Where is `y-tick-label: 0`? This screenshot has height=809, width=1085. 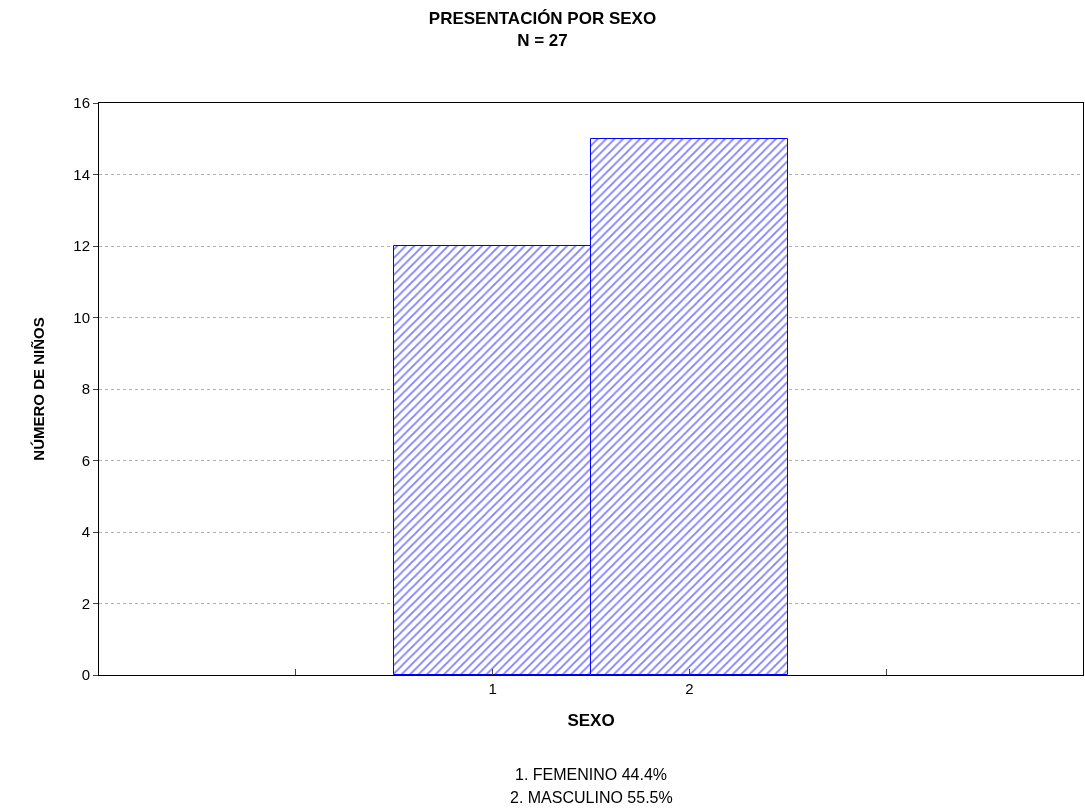 y-tick-label: 0 is located at coordinates (85, 675).